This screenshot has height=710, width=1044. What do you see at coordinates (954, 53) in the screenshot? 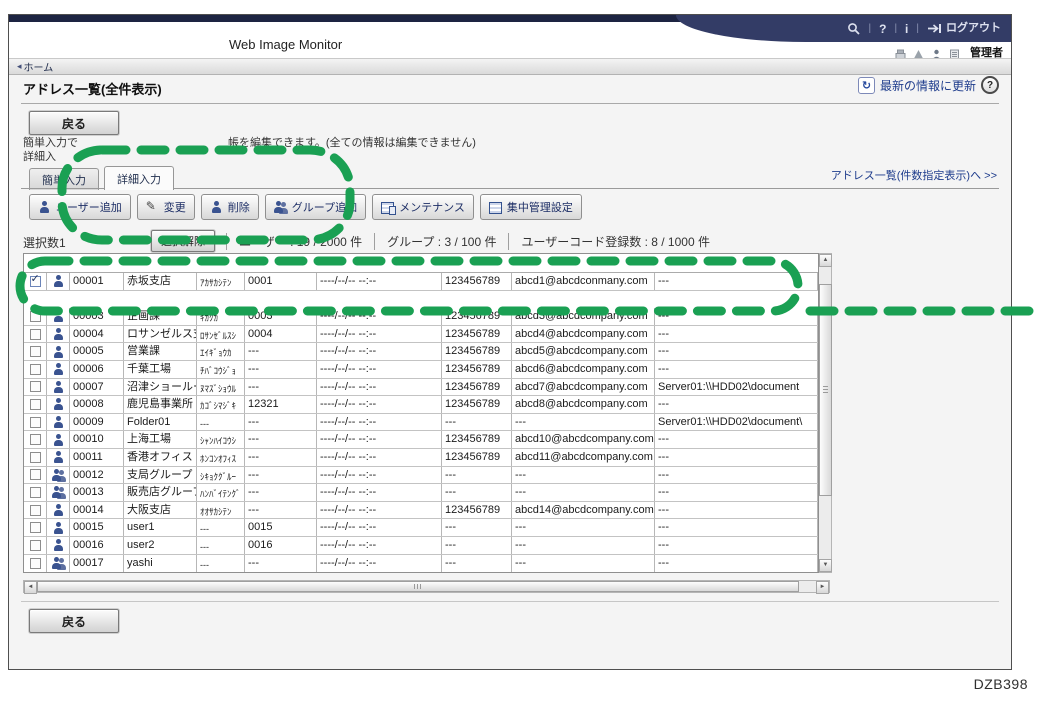
I see `document-status-icon` at bounding box center [954, 53].